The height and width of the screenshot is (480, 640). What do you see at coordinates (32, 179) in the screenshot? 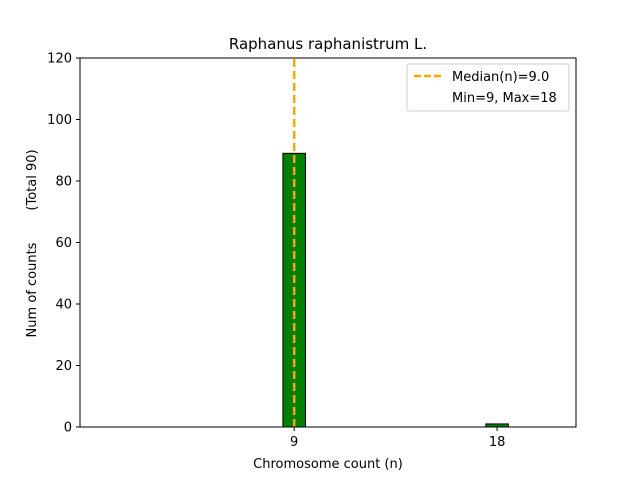
I see `y-axis-total-label: (Total 90)` at bounding box center [32, 179].